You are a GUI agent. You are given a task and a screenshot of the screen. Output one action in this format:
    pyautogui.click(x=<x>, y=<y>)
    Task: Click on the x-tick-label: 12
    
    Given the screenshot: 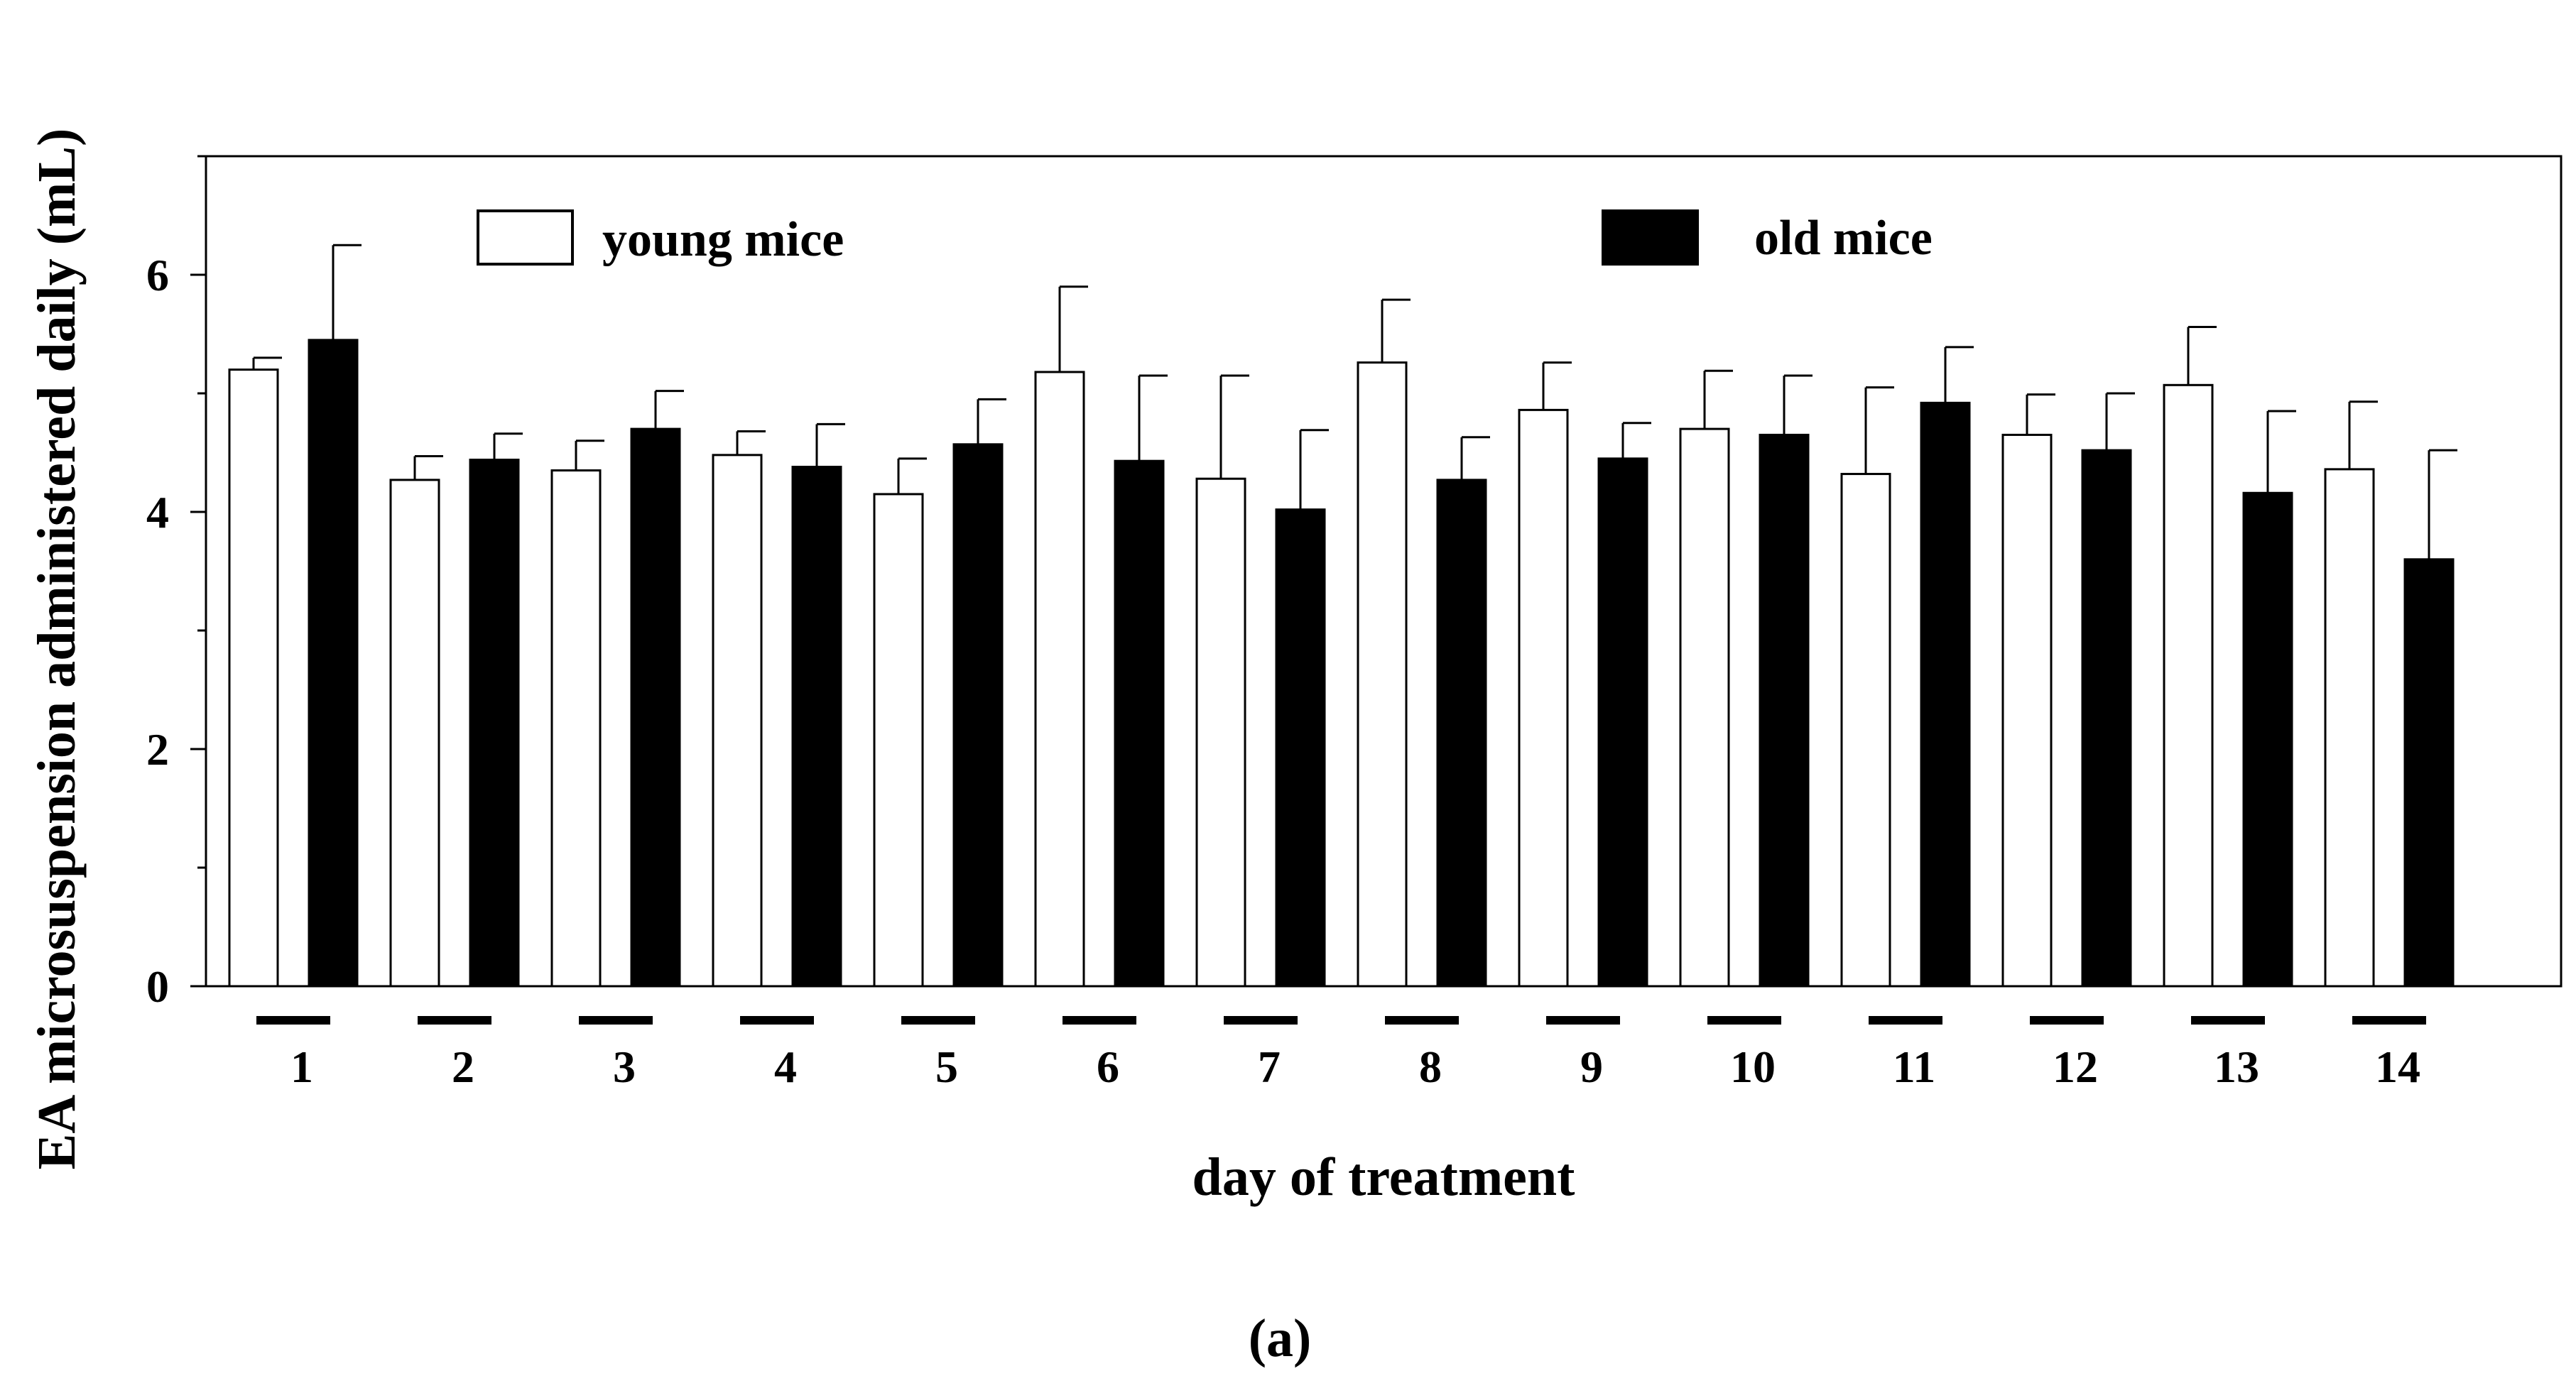 What is the action you would take?
    pyautogui.click(x=2075, y=1067)
    